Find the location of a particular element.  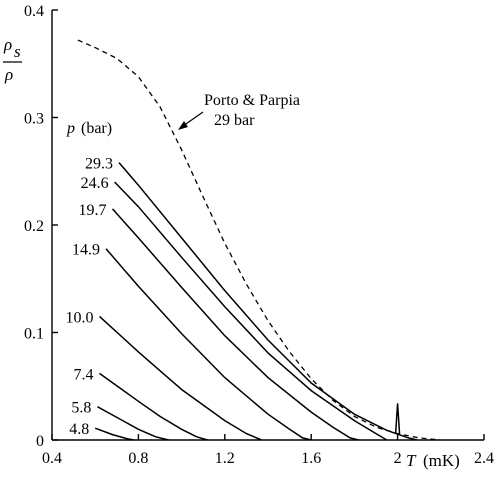

x-tick-label: 1.2 is located at coordinates (225, 458).